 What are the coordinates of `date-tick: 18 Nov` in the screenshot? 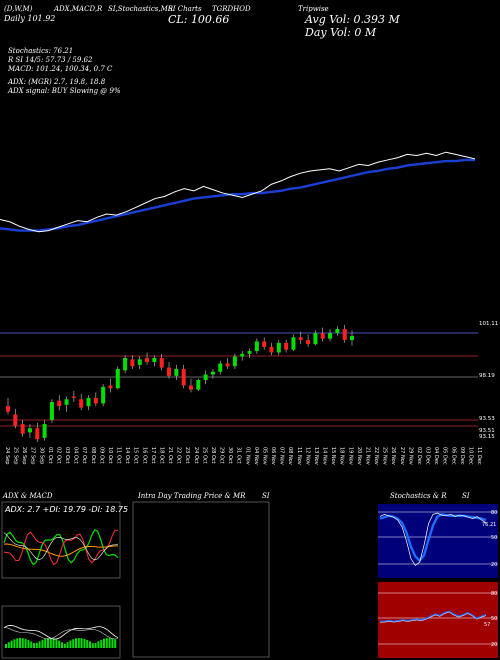 It's located at (342, 456).